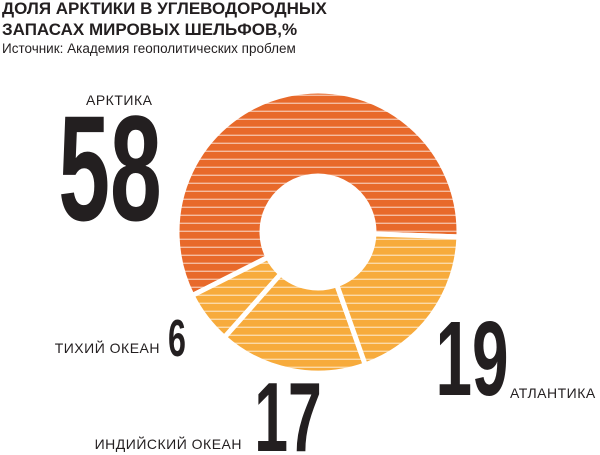 The width and height of the screenshot is (600, 455). I want to click on chart-title: ЗАПАСАХ МИРОВЫХ ШЕЛЬФОВ,%, so click(149, 29).